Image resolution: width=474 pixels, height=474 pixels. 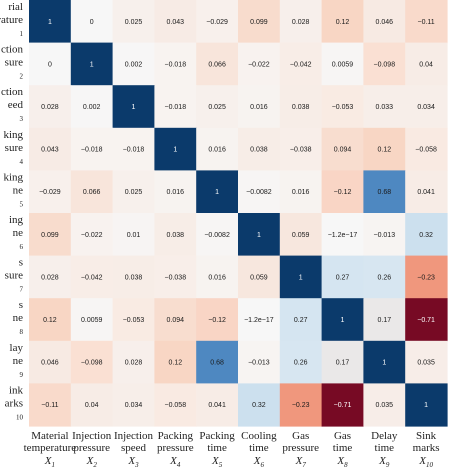 I want to click on heatmap-cell-value-r9-c6: −0.013, so click(x=259, y=363).